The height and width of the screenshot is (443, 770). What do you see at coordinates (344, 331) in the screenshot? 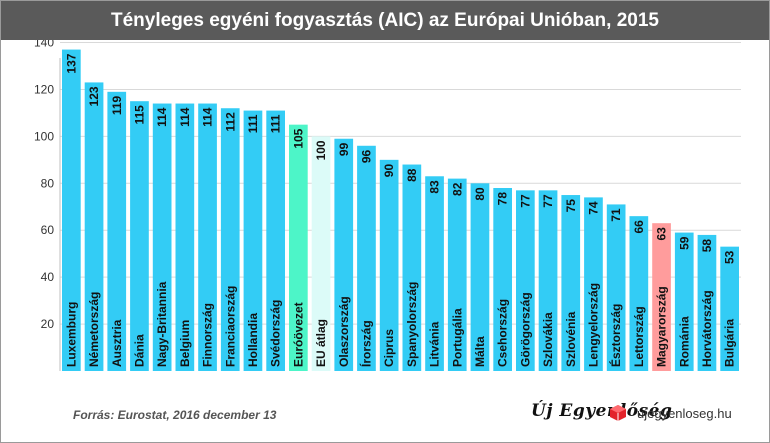
I see `category-label: Olaszország` at bounding box center [344, 331].